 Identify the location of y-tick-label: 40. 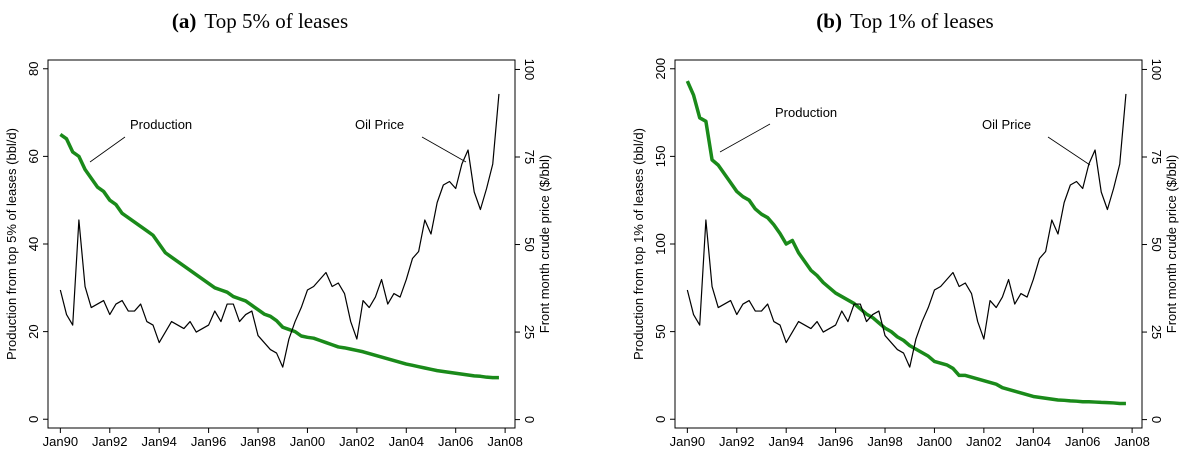
(33, 244).